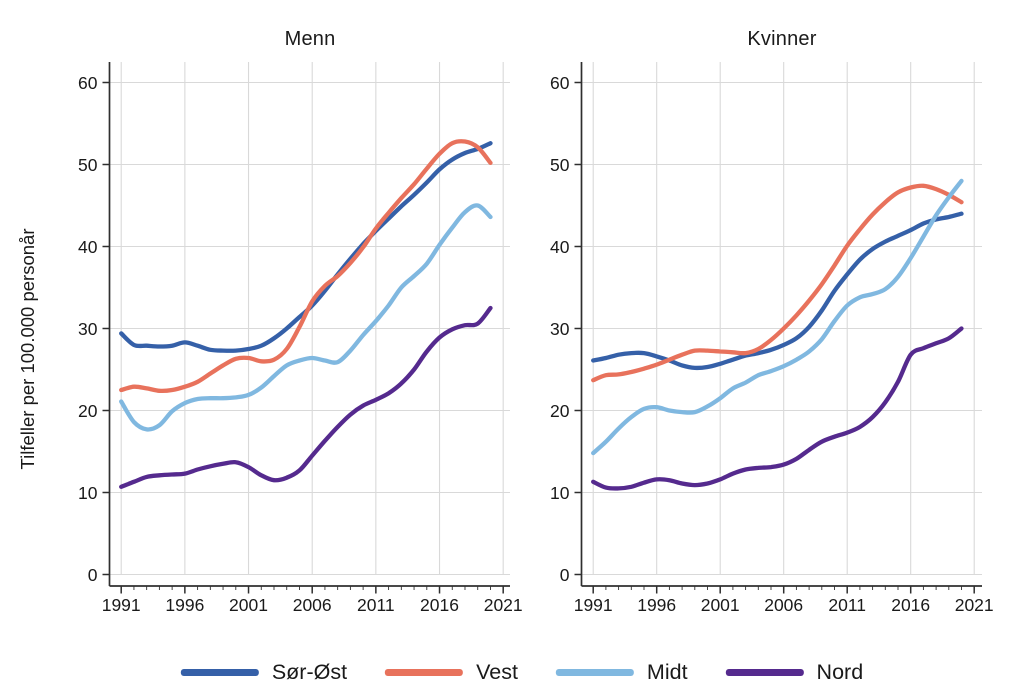 Image resolution: width=1009 pixels, height=697 pixels. Describe the element at coordinates (310, 39) in the screenshot. I see `panel-title-menn: Menn` at that location.